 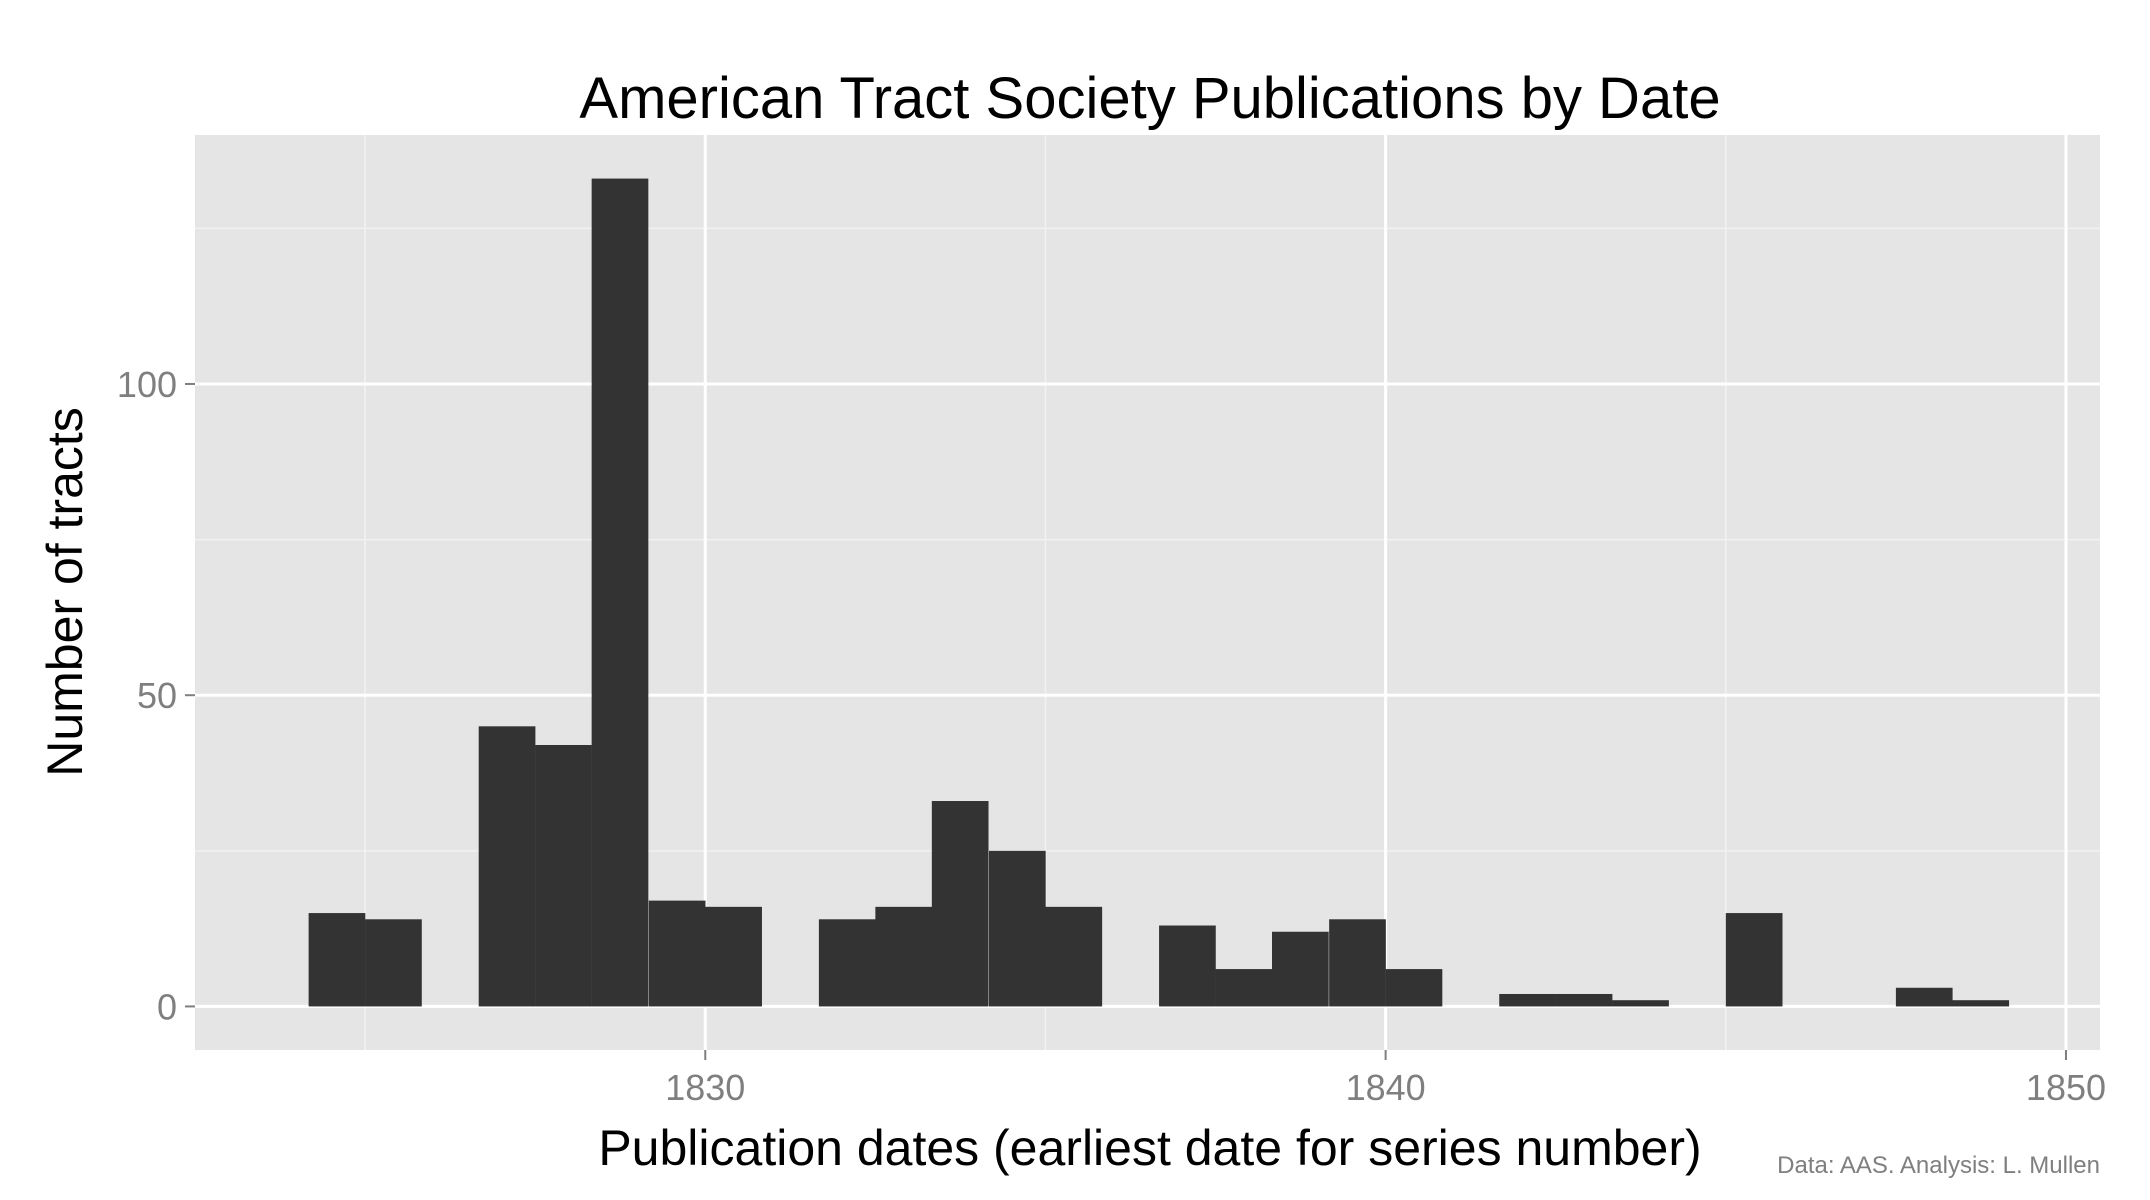 What do you see at coordinates (157, 695) in the screenshot?
I see `y-tick-label: 50` at bounding box center [157, 695].